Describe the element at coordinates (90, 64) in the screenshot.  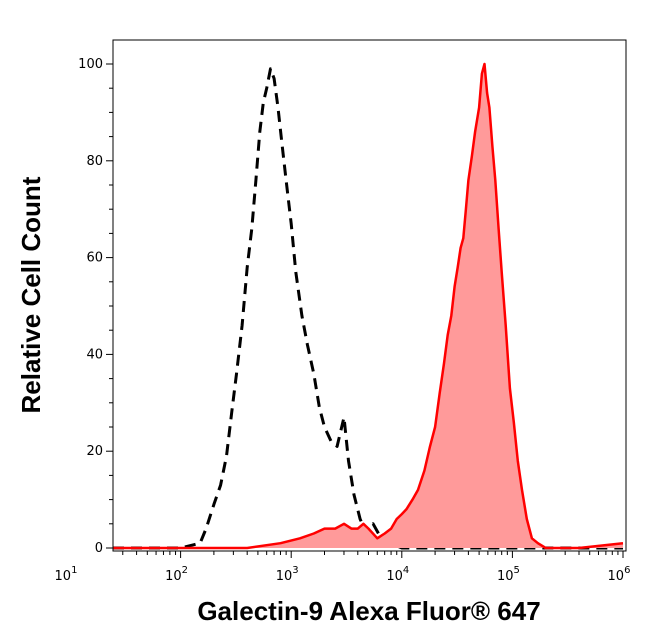
I see `y-tick-label: 100` at that location.